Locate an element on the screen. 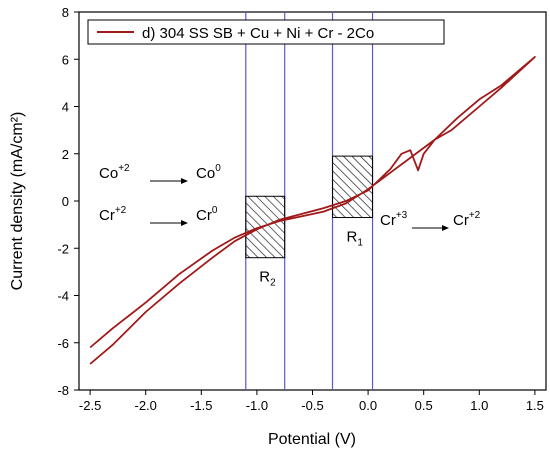 Image resolution: width=550 pixels, height=454 pixels. x-axis-ticks: -2.5 -2.0 -1.5 -1.0 -0.5 0.0 0.5 1.0 1.5 is located at coordinates (311, 401).